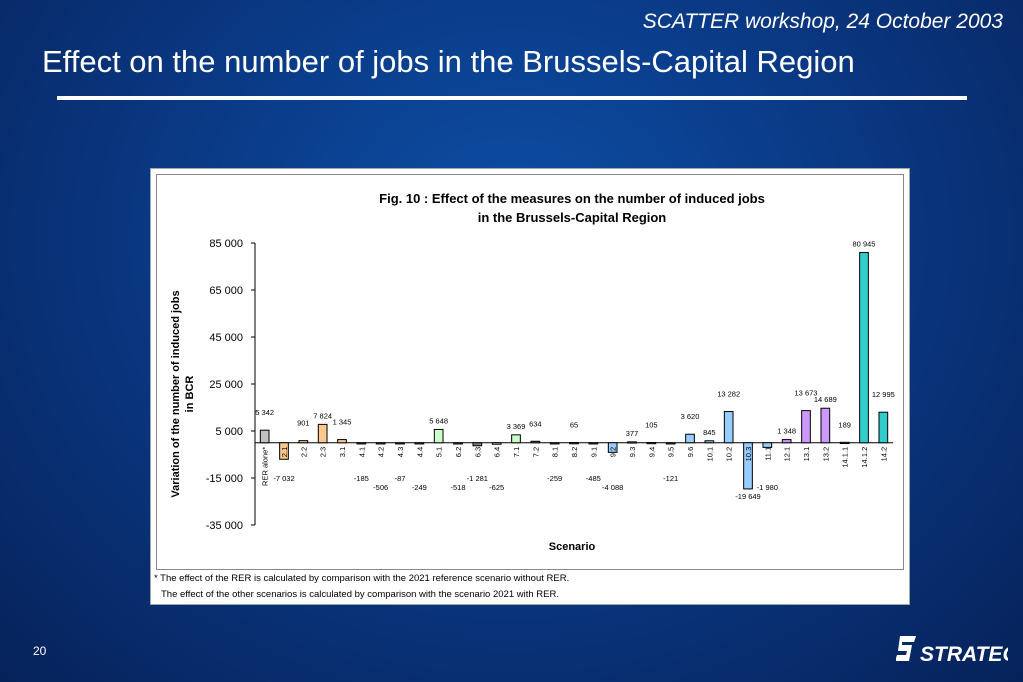 The width and height of the screenshot is (1023, 682). Describe the element at coordinates (284, 452) in the screenshot. I see `category-label: 2.1` at that location.